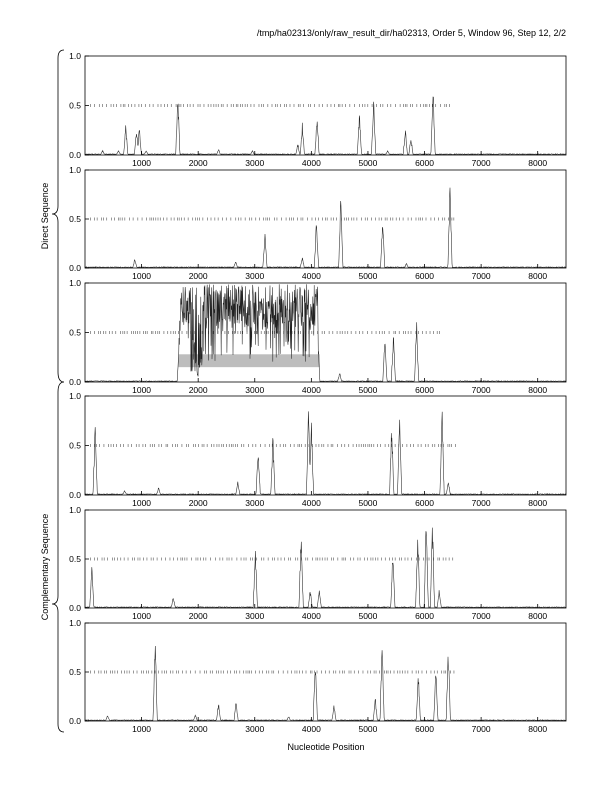  Describe the element at coordinates (45, 216) in the screenshot. I see `direct-sequence-label: Direct Sequence` at that location.